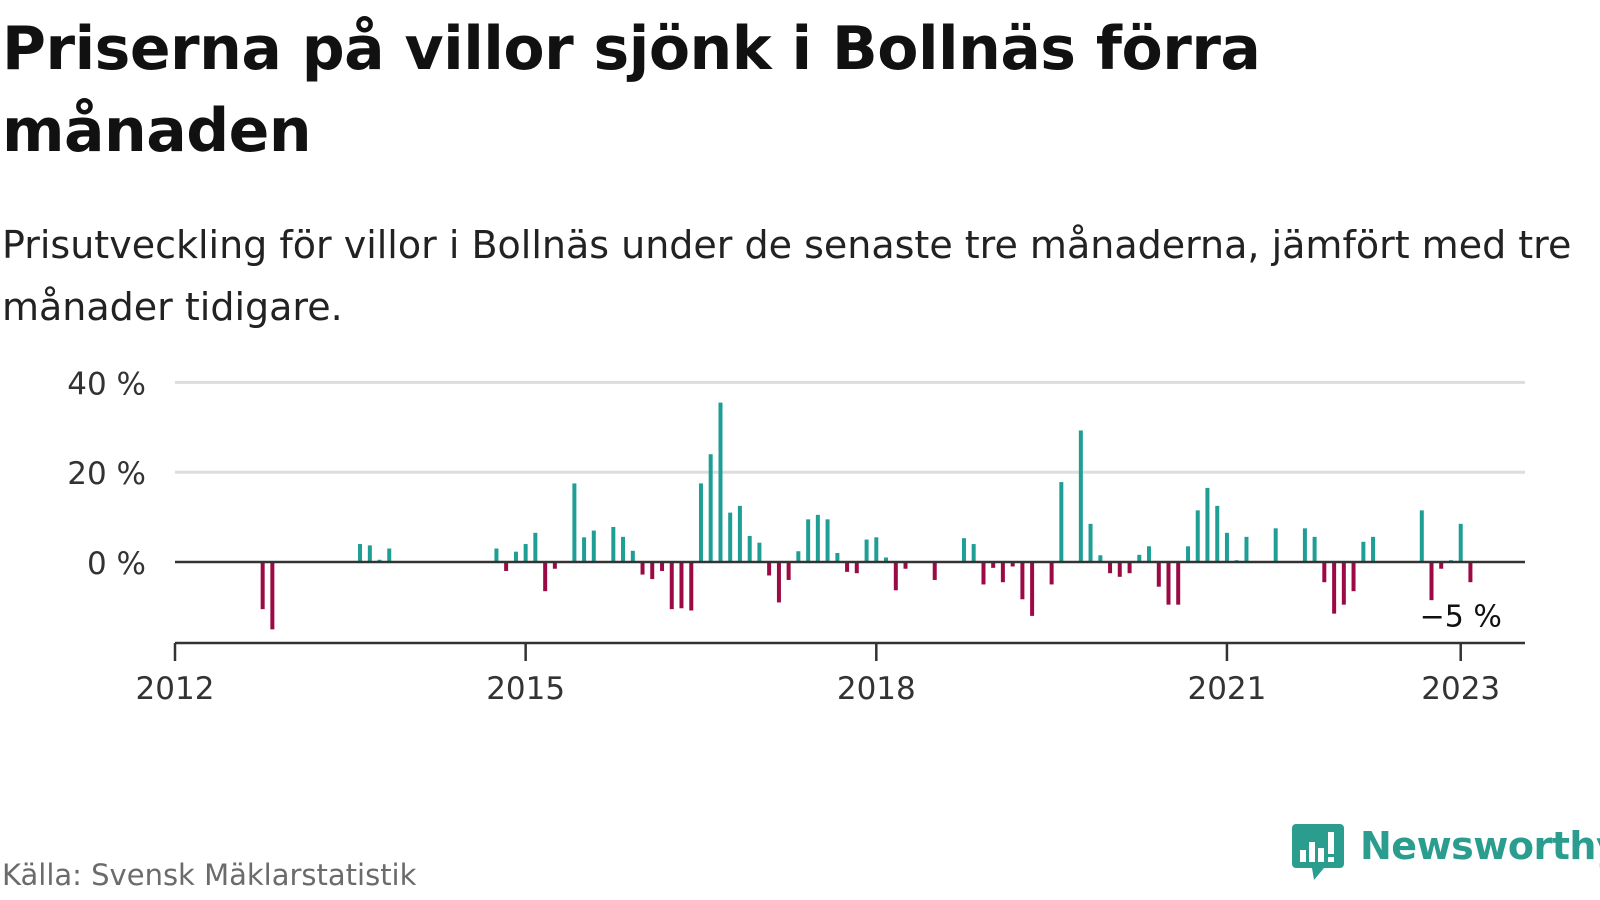  Describe the element at coordinates (1460, 689) in the screenshot. I see `x-tick-label: 2023` at that location.